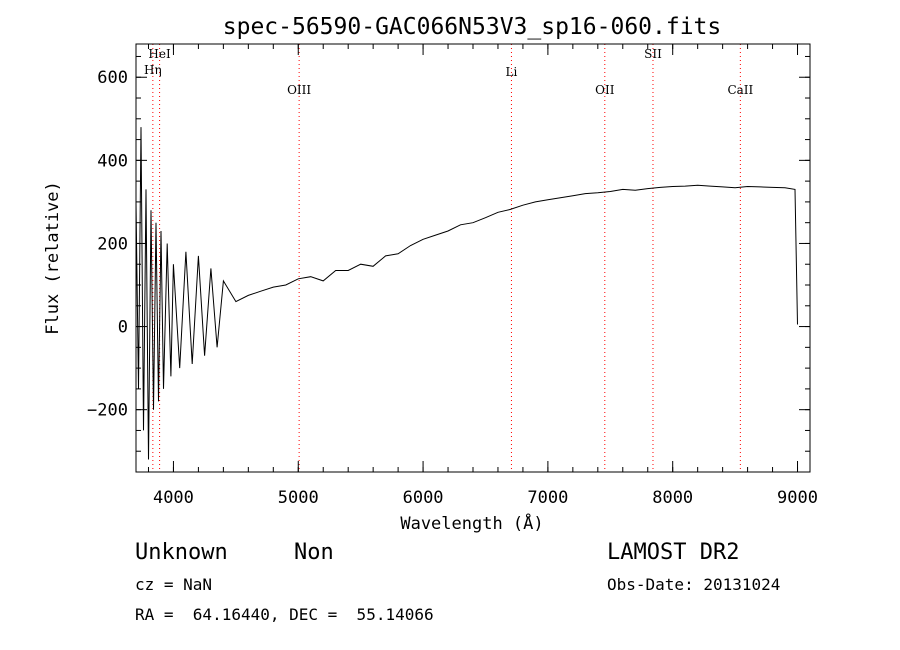 This screenshot has width=900, height=650. I want to click on emission-line-label: Hη, so click(153, 70).